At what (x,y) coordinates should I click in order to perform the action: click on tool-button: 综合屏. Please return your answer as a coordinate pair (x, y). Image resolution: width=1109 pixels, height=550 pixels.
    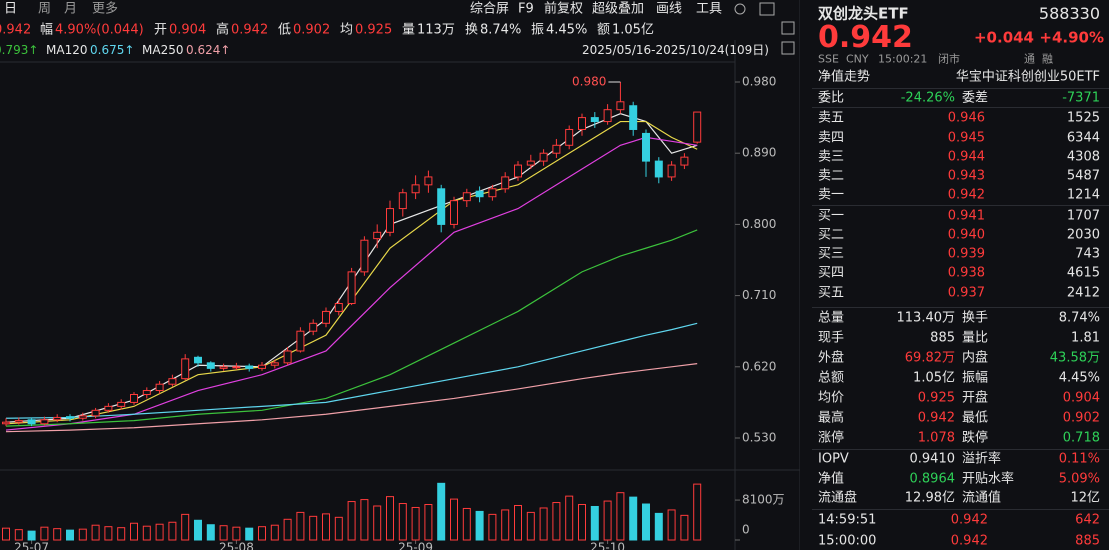
    Looking at the image, I should click on (490, 9).